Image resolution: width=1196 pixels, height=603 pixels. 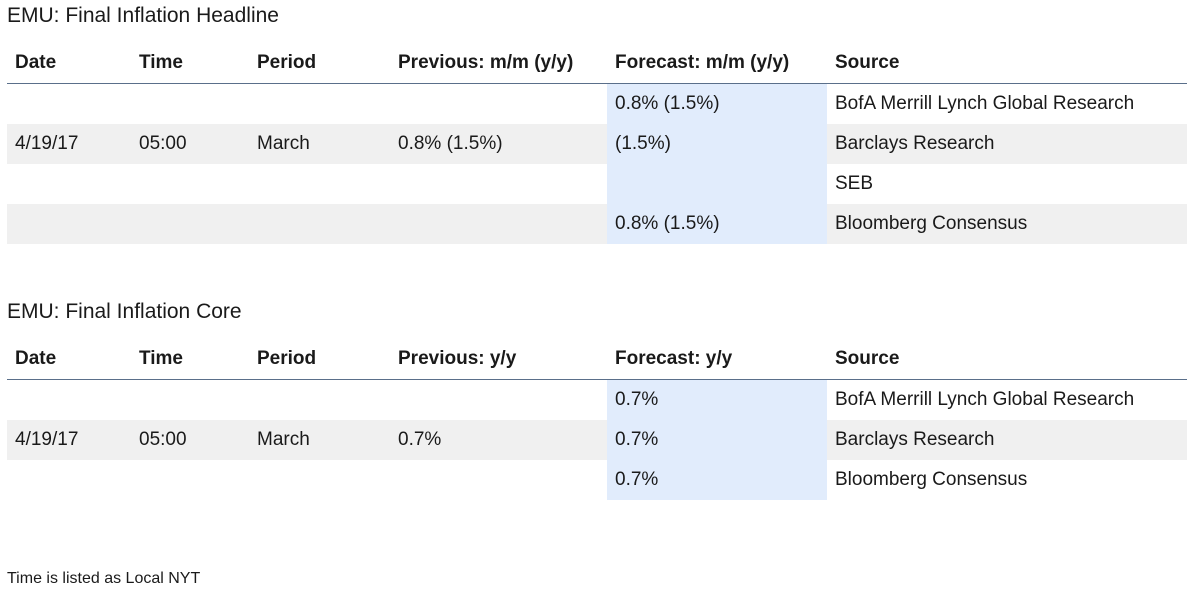 I want to click on table-row: 0.7% Bloomberg Consensus, so click(x=597, y=480).